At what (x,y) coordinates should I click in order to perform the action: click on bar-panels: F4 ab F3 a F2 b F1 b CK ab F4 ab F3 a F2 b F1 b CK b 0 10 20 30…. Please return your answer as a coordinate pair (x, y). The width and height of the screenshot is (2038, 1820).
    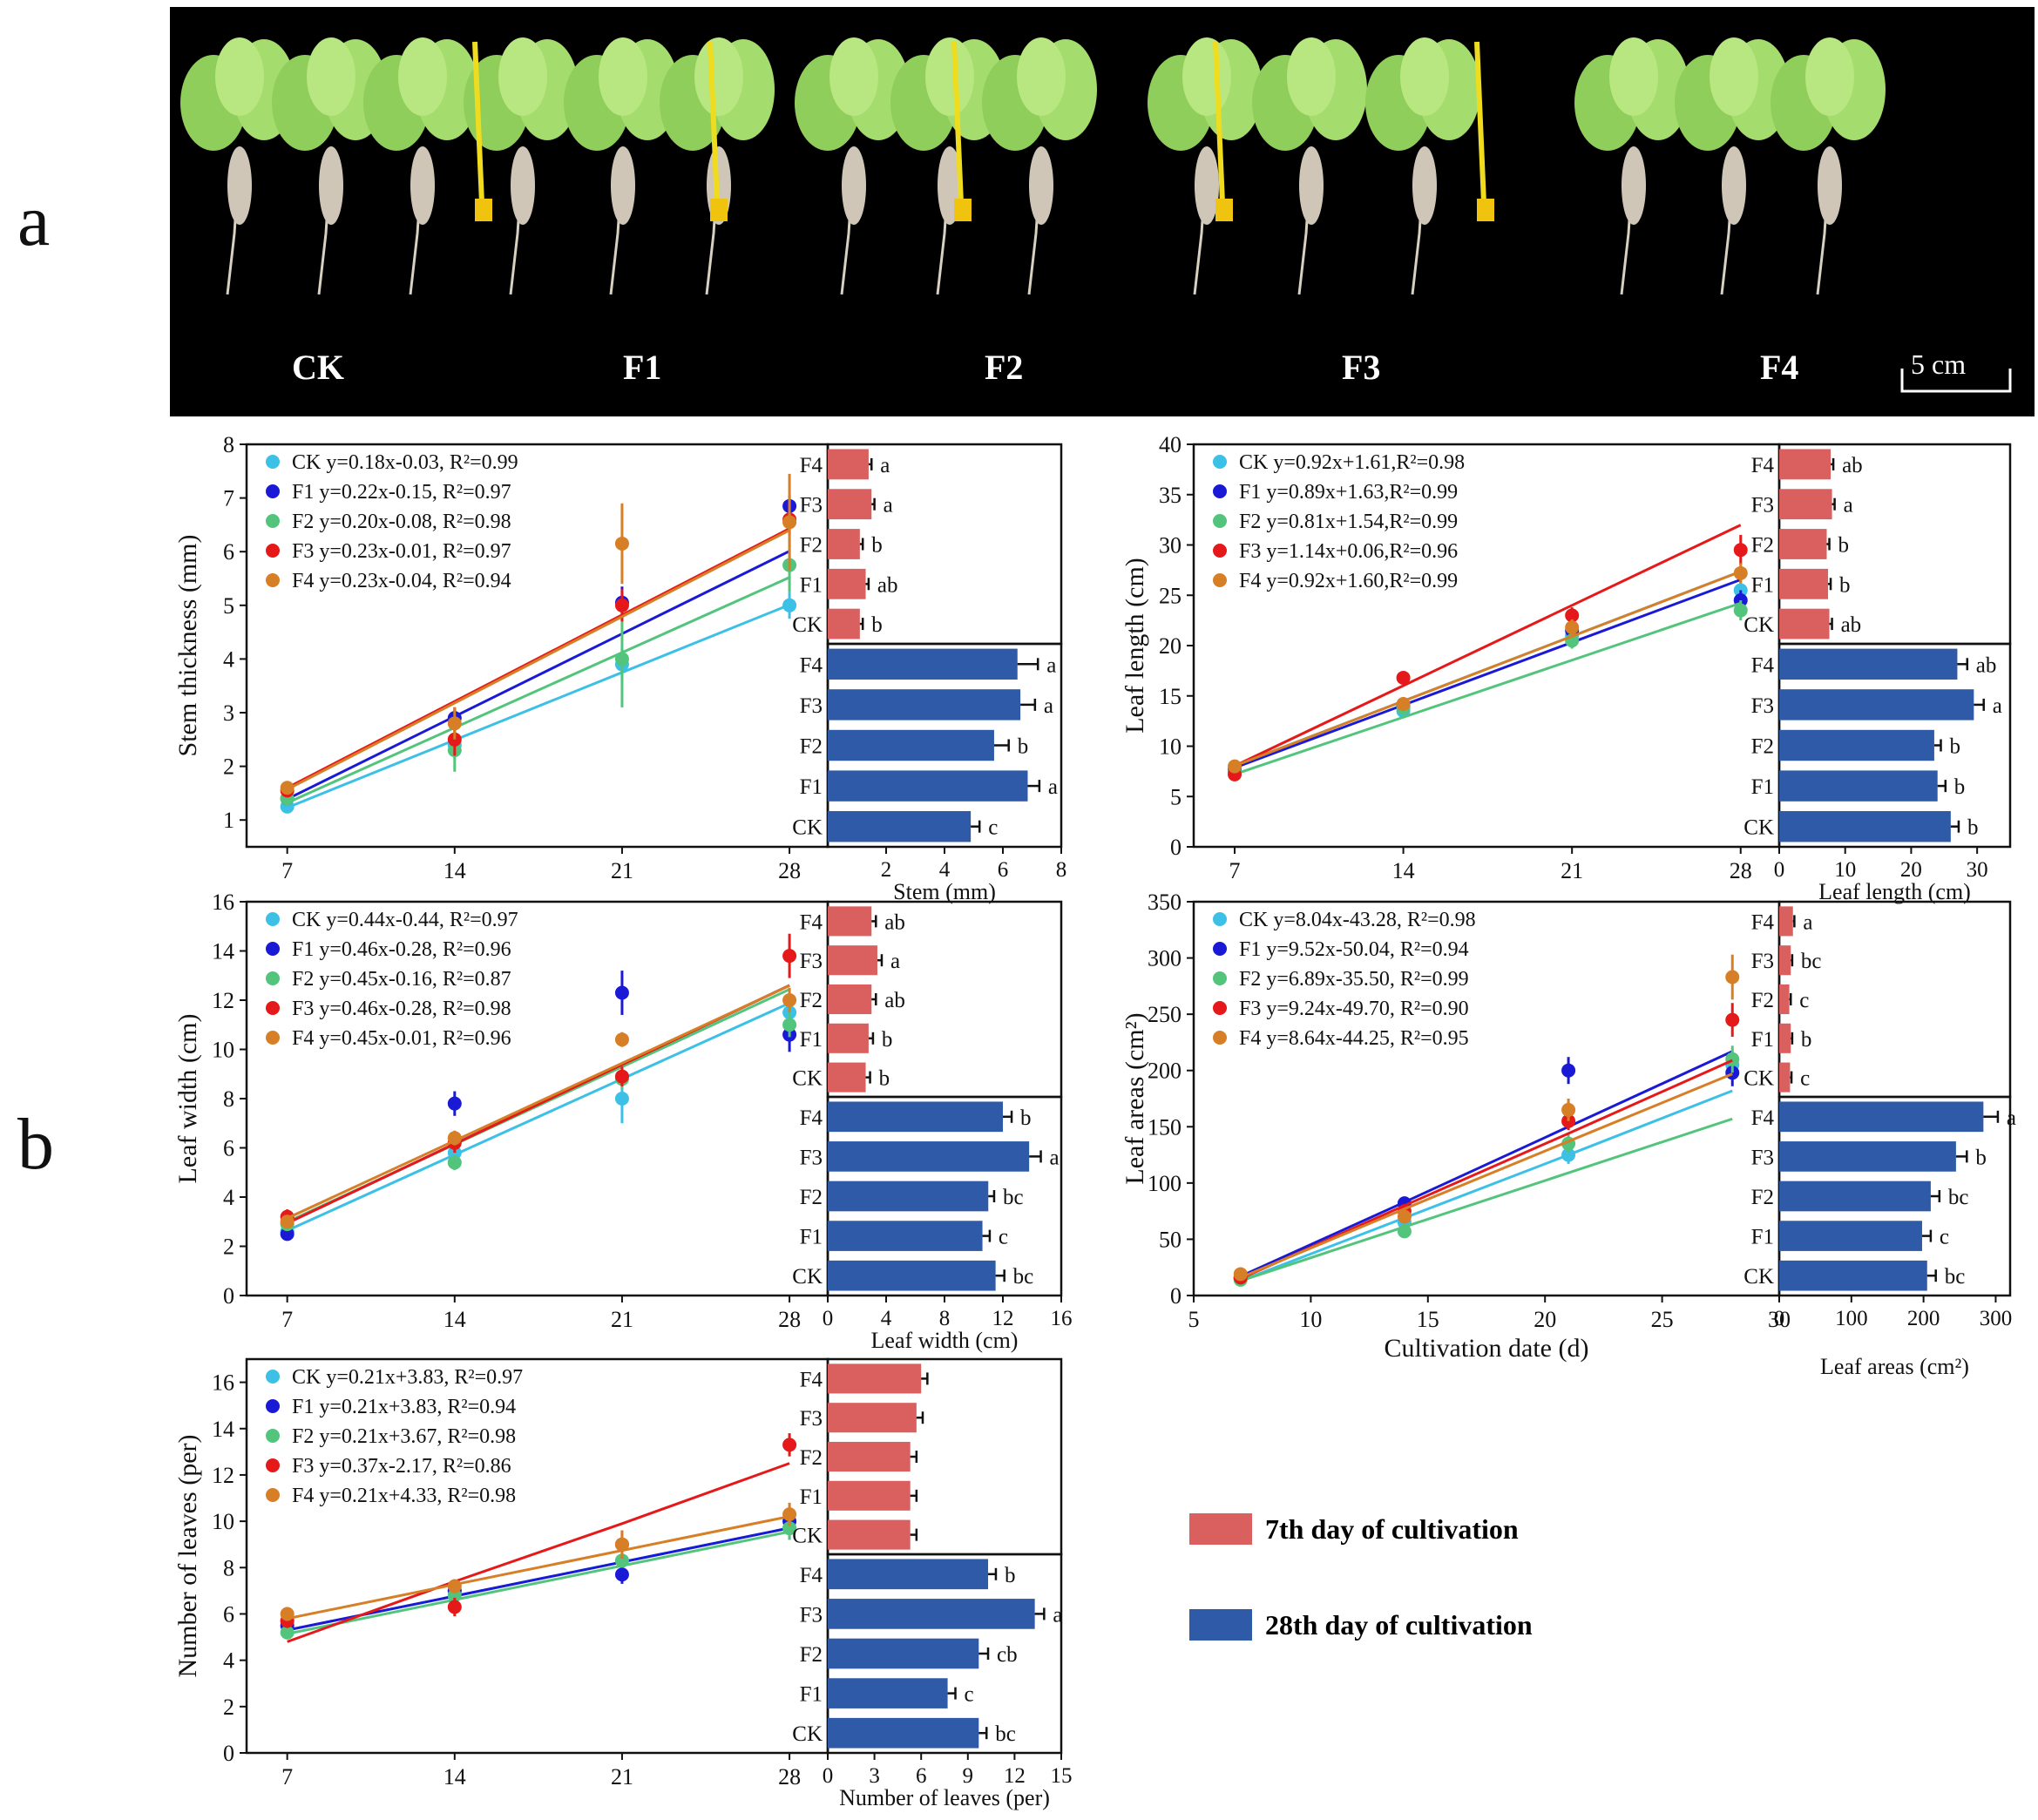
    Looking at the image, I should click on (1877, 673).